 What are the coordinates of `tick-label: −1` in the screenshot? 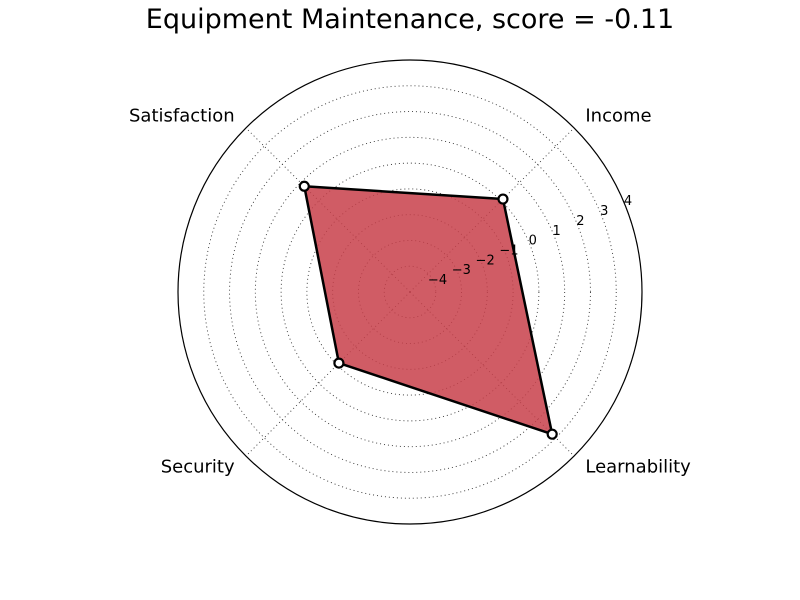 It's located at (508, 251).